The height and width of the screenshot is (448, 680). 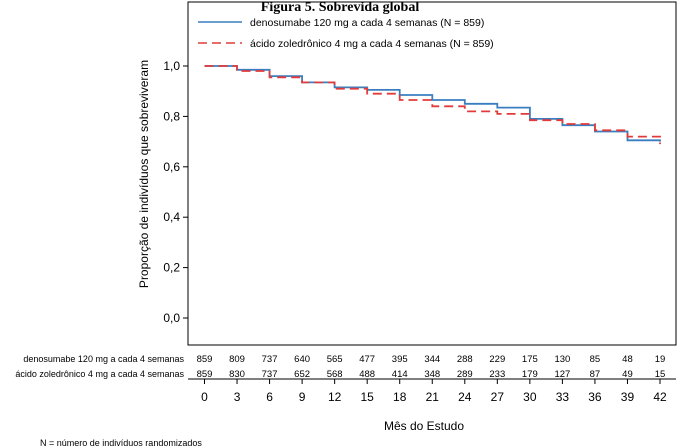 I want to click on y-tick-label: 0,4, so click(x=171, y=217).